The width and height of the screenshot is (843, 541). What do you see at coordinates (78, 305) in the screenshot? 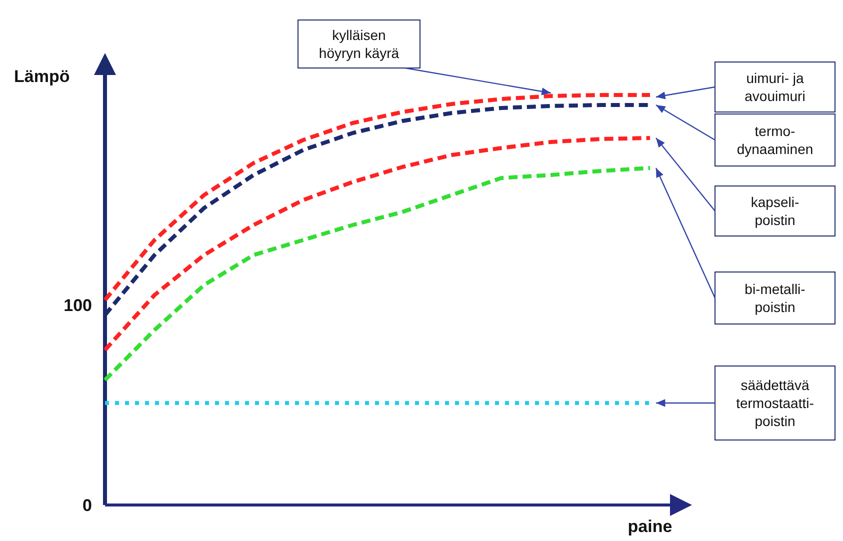
I see `y-tick-label: 100` at bounding box center [78, 305].